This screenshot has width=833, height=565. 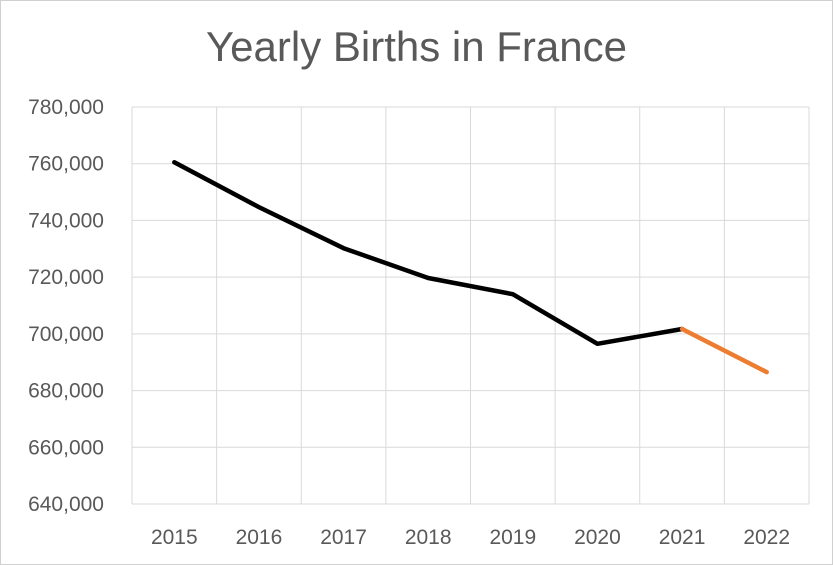 I want to click on y-tick-label: 640,000, so click(x=66, y=504).